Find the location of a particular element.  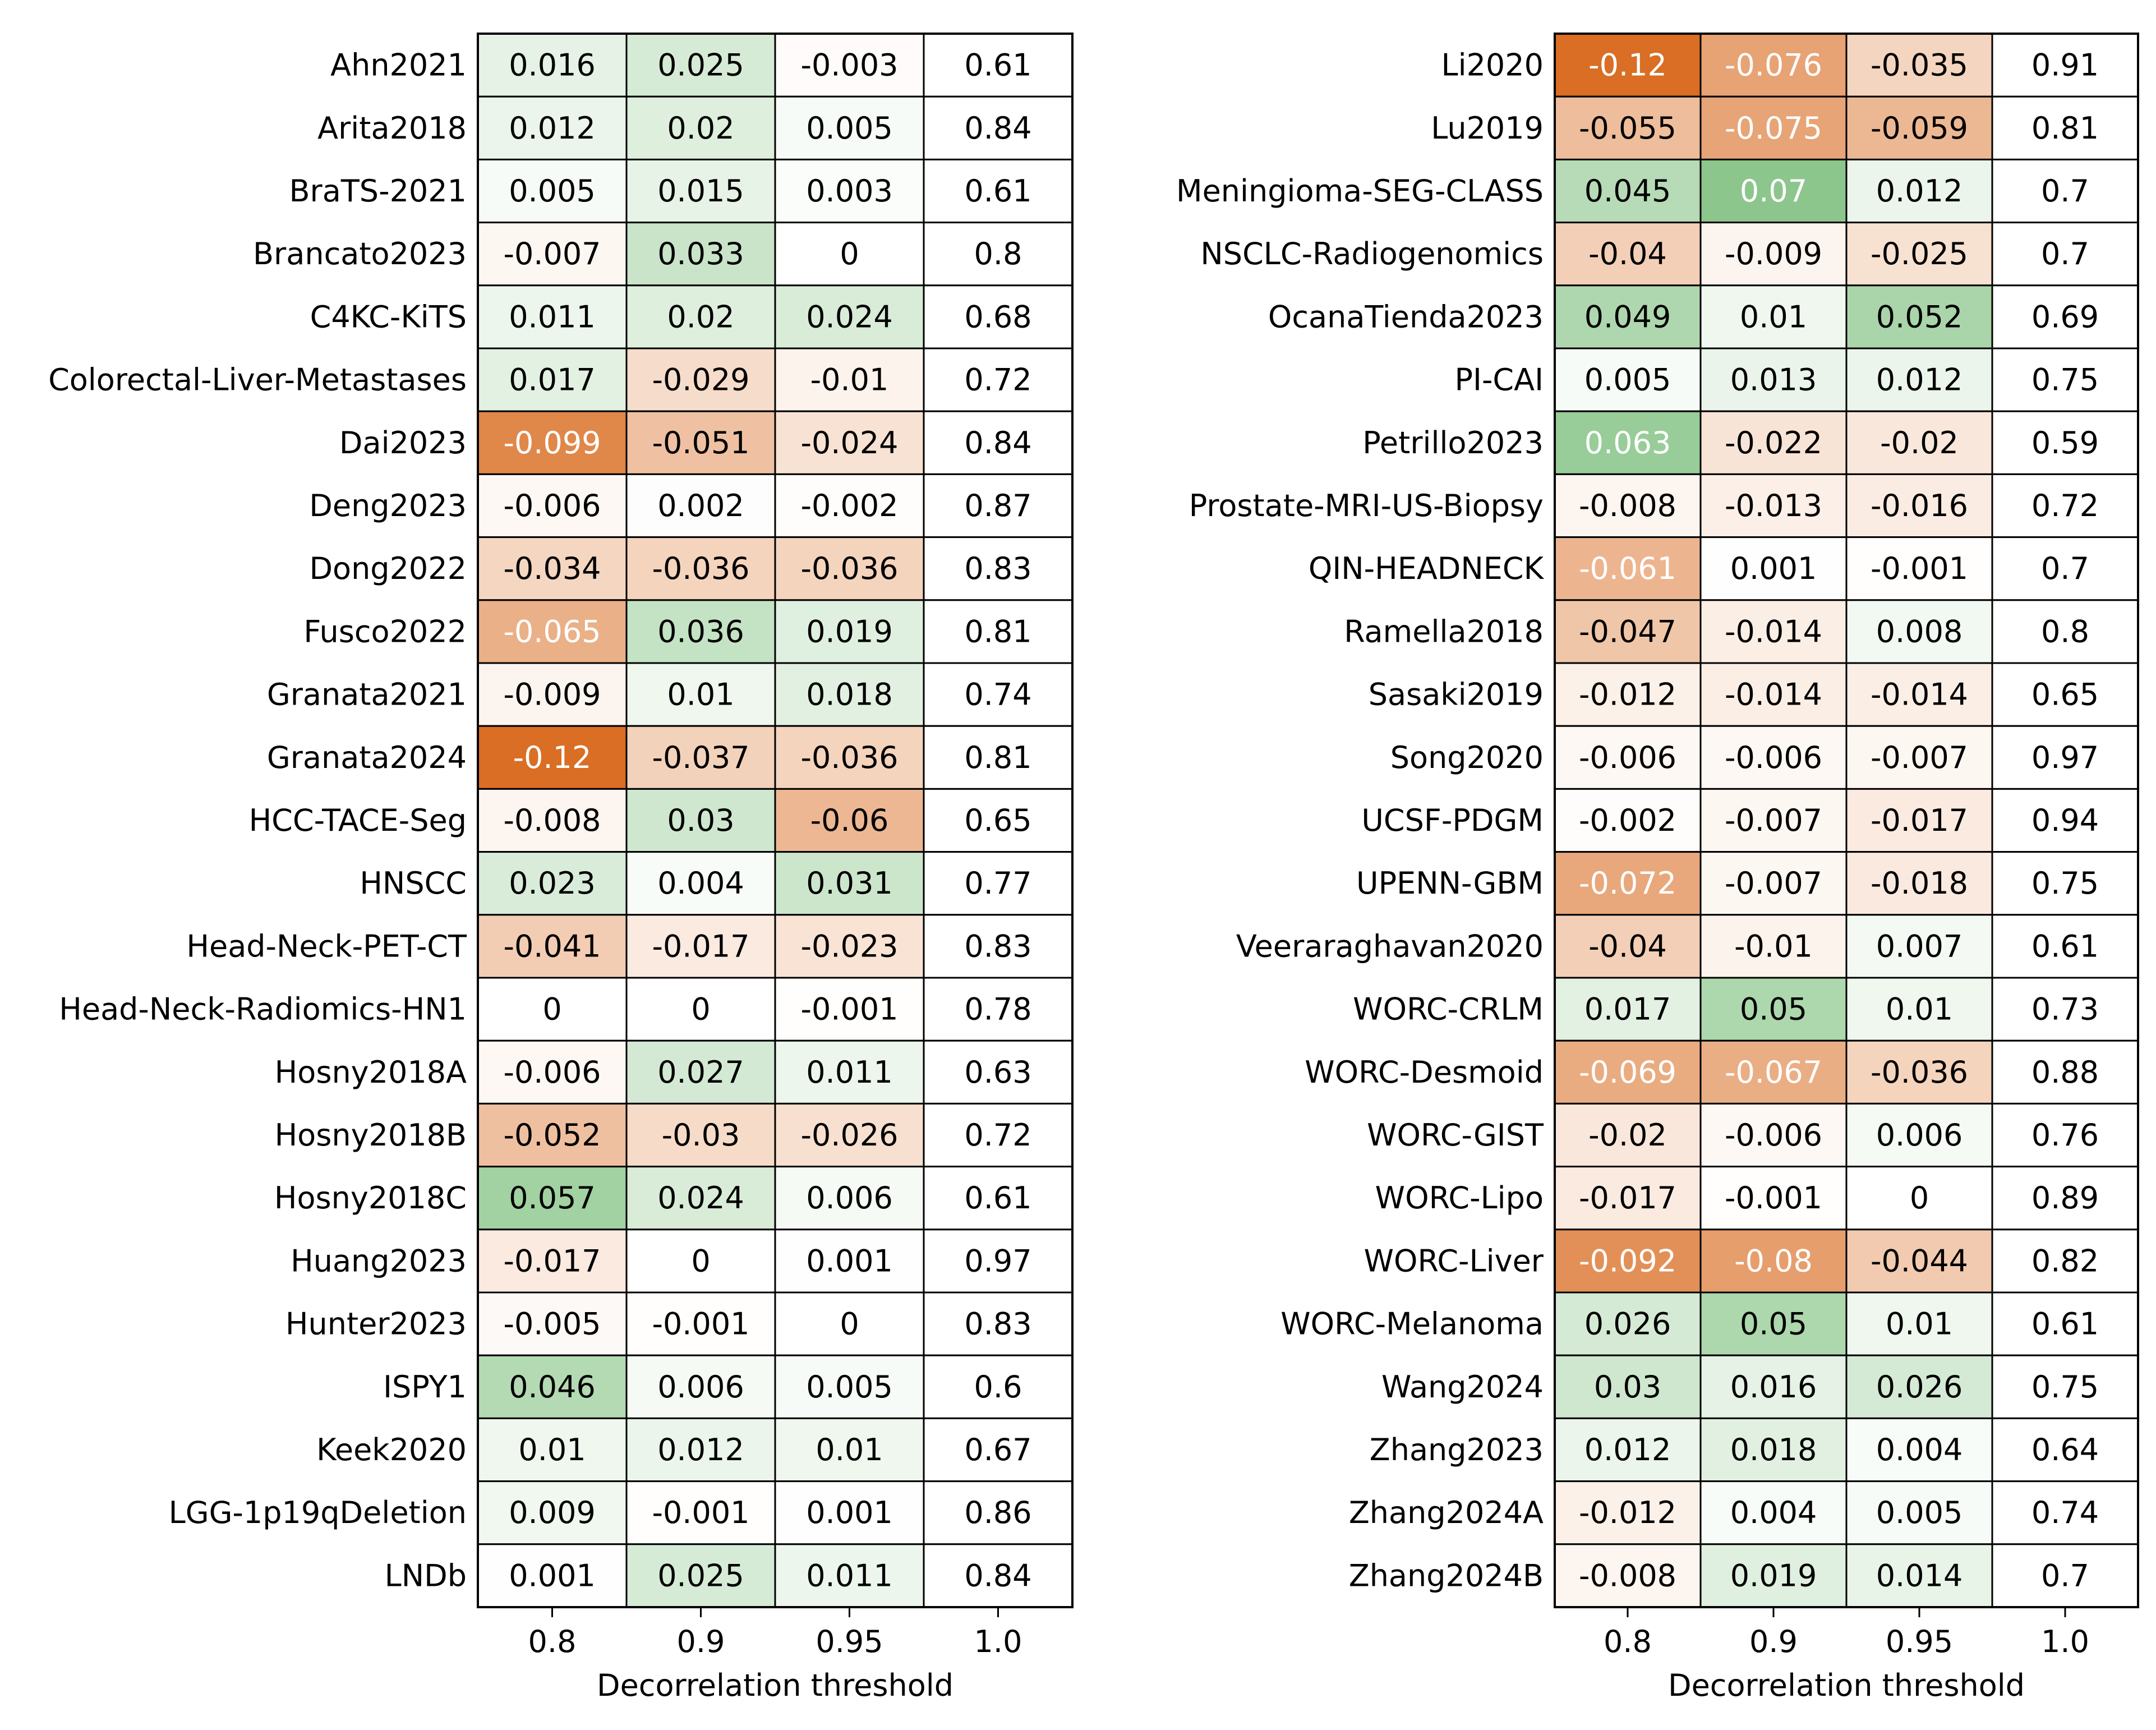

cell-value-label: -0.067 is located at coordinates (1773, 1073).